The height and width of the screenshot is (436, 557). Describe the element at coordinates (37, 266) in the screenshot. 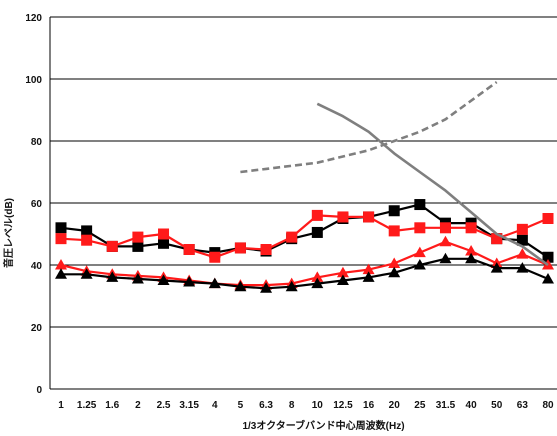

I see `y-tick-label: 40` at that location.